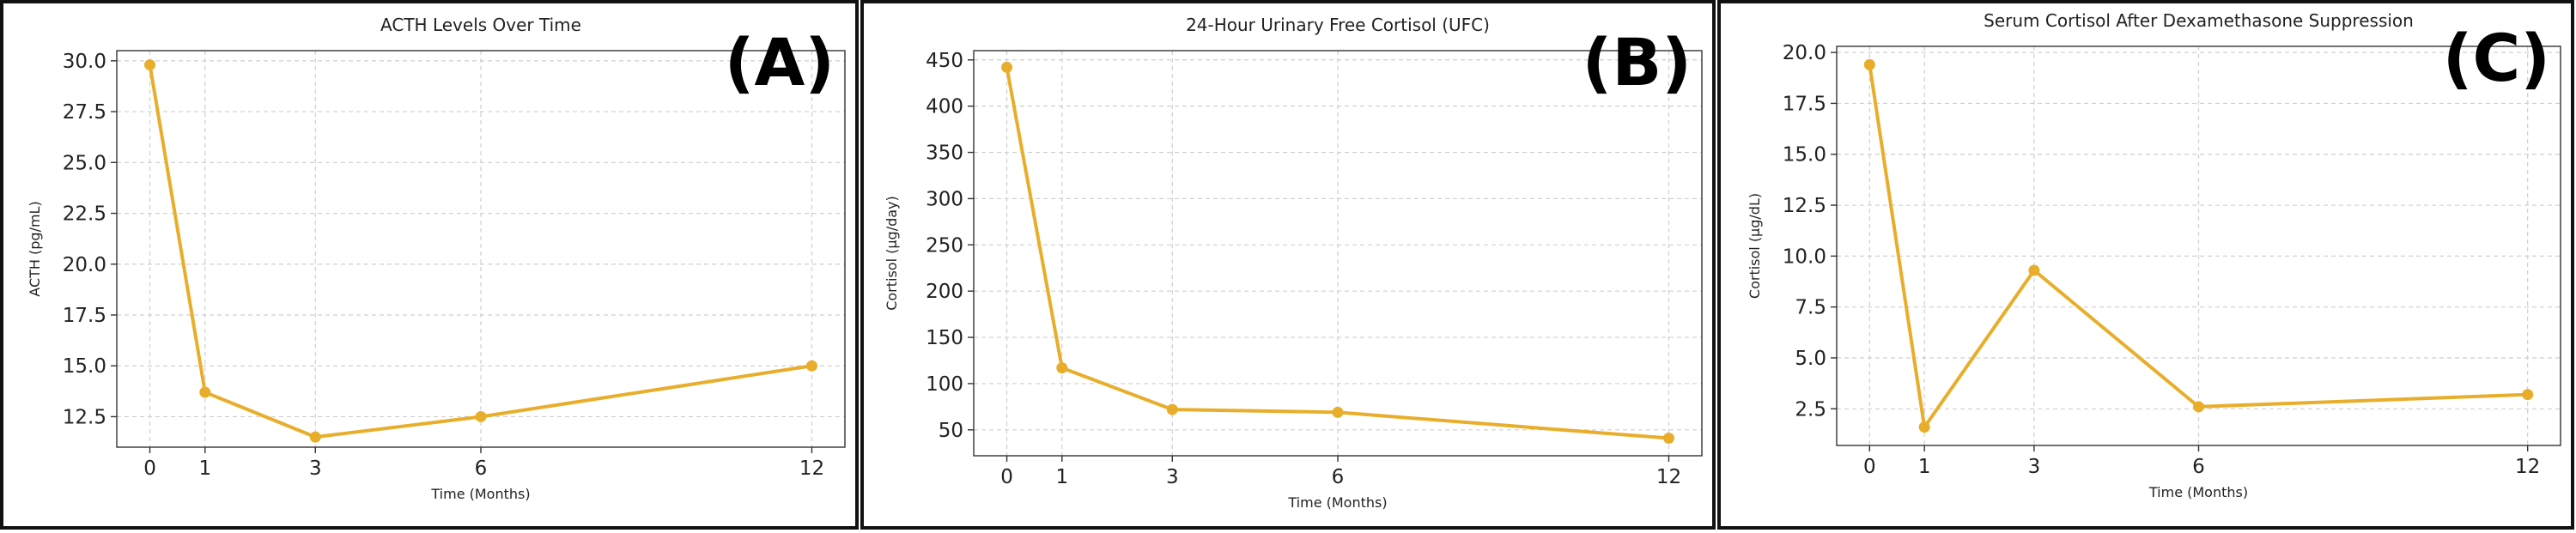 The width and height of the screenshot is (2576, 533). Describe the element at coordinates (1811, 308) in the screenshot. I see `y-tick-label: 7.5` at that location.